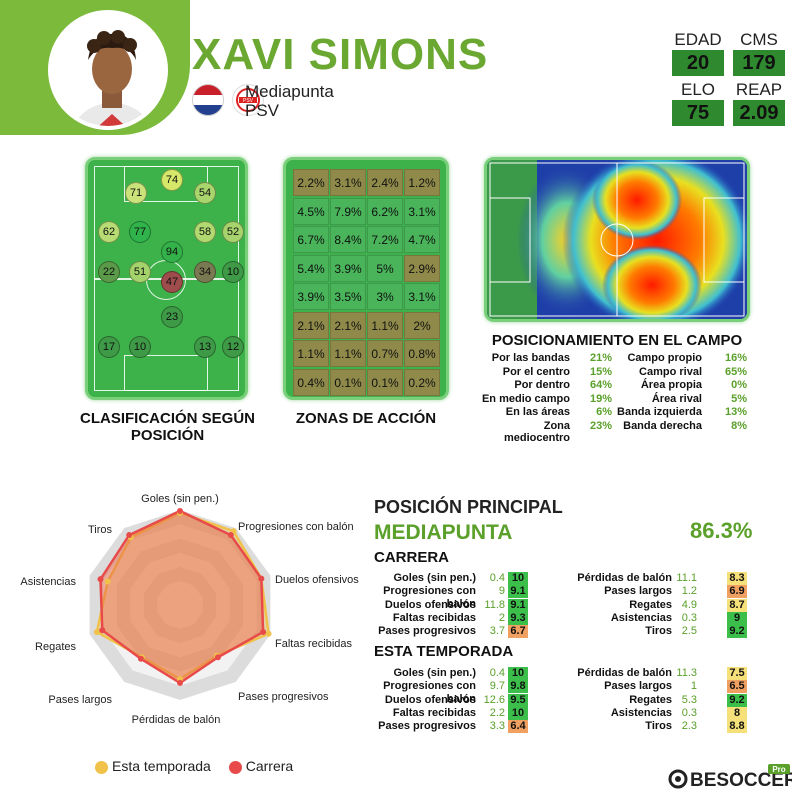 This screenshot has height=800, width=800. What do you see at coordinates (698, 113) in the screenshot?
I see `stat-value: 75` at bounding box center [698, 113].